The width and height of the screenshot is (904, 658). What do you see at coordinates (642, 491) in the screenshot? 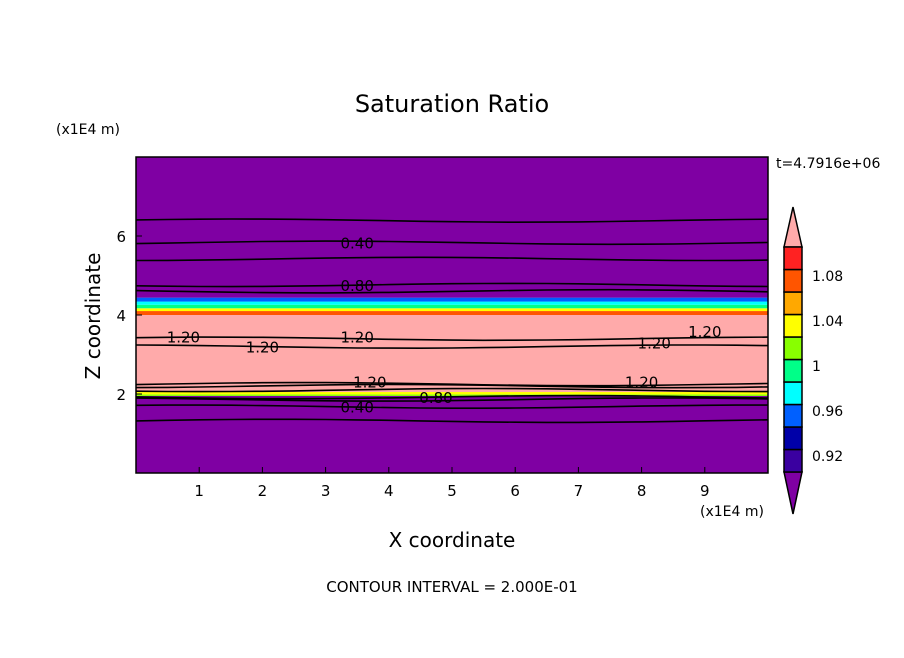
I see `x-tick-label: 8` at bounding box center [642, 491].